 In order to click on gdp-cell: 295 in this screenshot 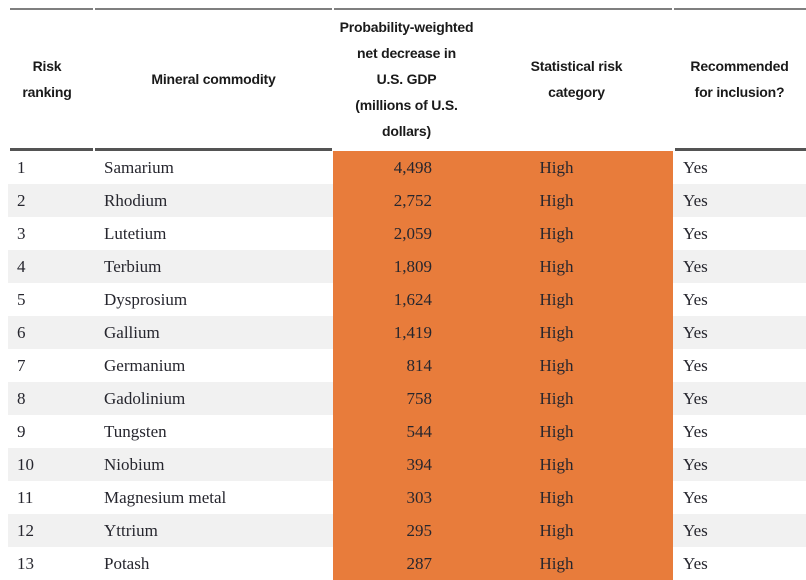, I will do `click(406, 530)`.